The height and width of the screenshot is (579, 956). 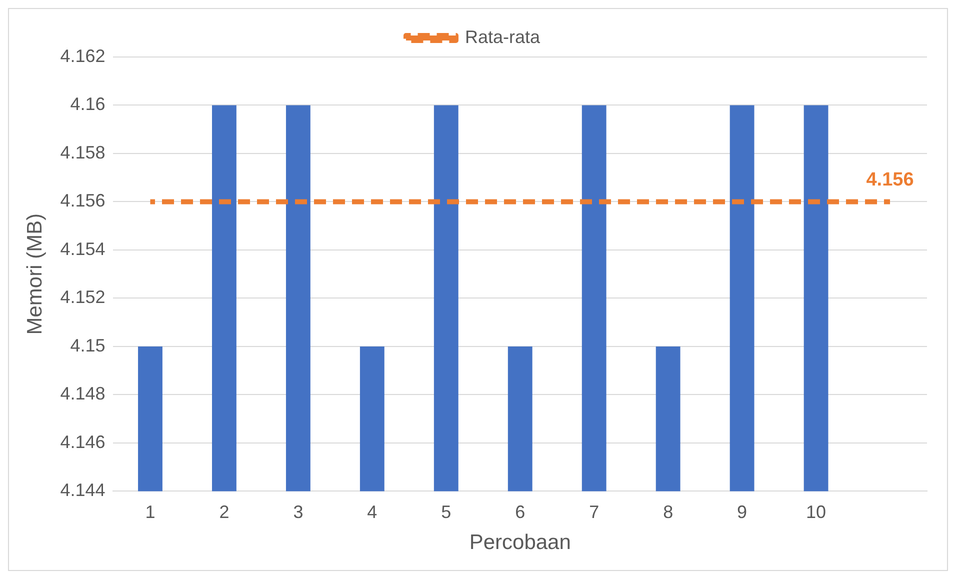 I want to click on y-tick-label: 4.148, so click(x=83, y=394).